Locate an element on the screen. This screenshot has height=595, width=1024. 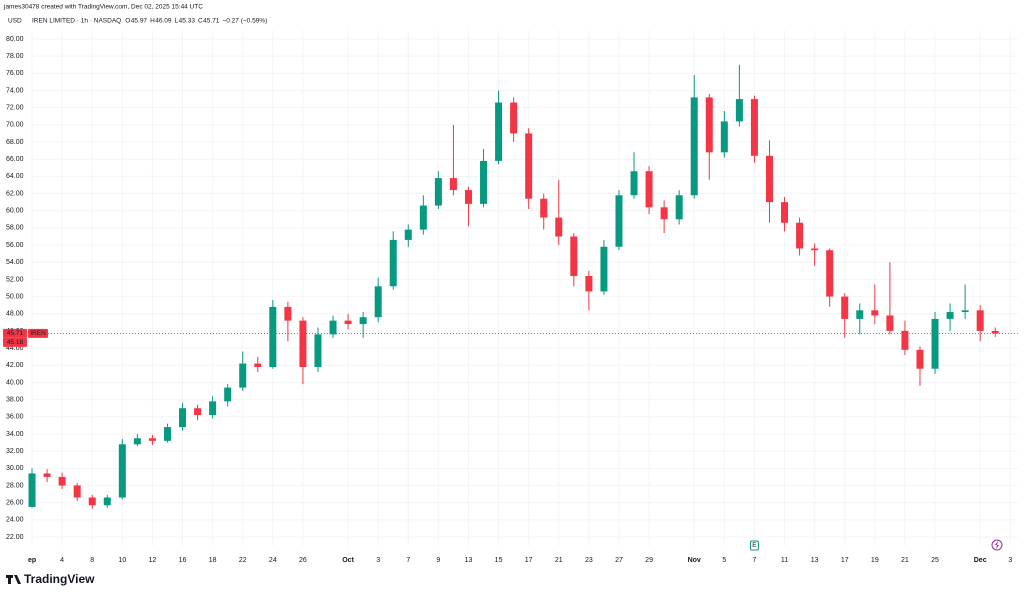
y-tick-label: 28.00 is located at coordinates (15, 485).